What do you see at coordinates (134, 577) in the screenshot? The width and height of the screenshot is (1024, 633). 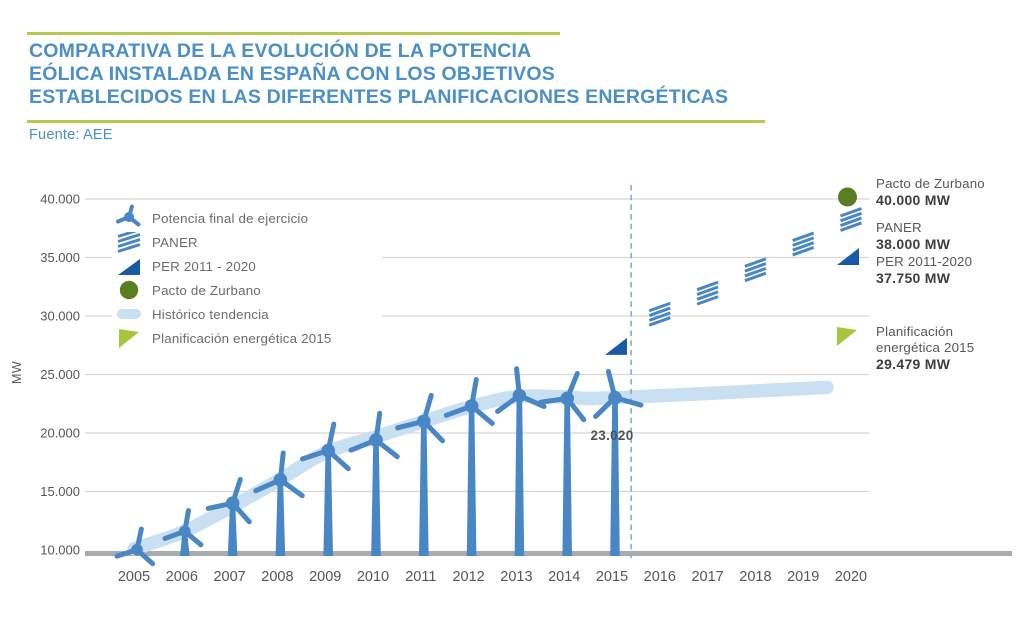 I see `x-tick-label: 2005` at bounding box center [134, 577].